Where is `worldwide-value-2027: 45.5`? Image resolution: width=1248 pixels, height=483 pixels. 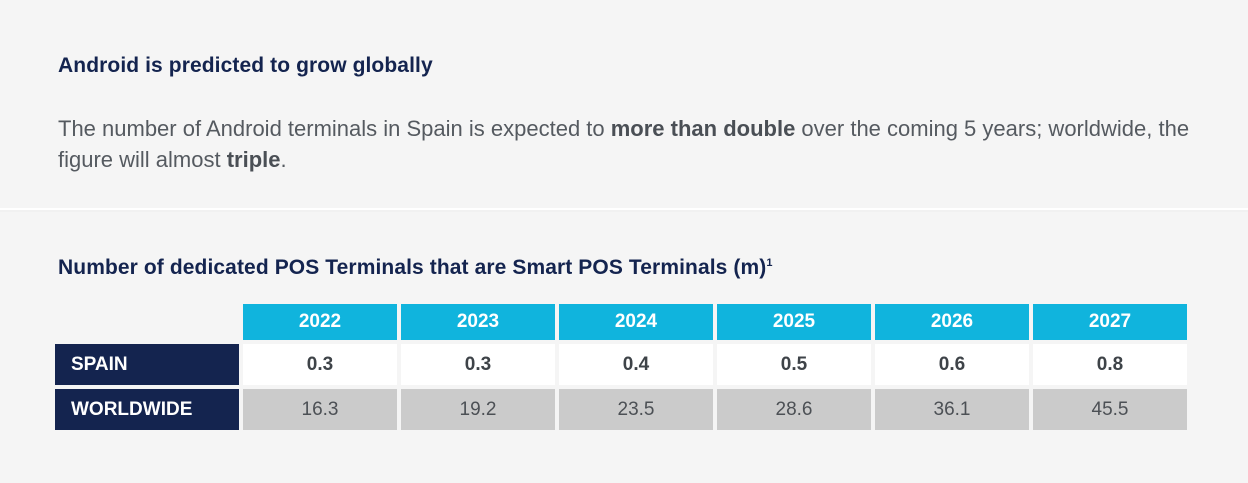 worldwide-value-2027: 45.5 is located at coordinates (1110, 409).